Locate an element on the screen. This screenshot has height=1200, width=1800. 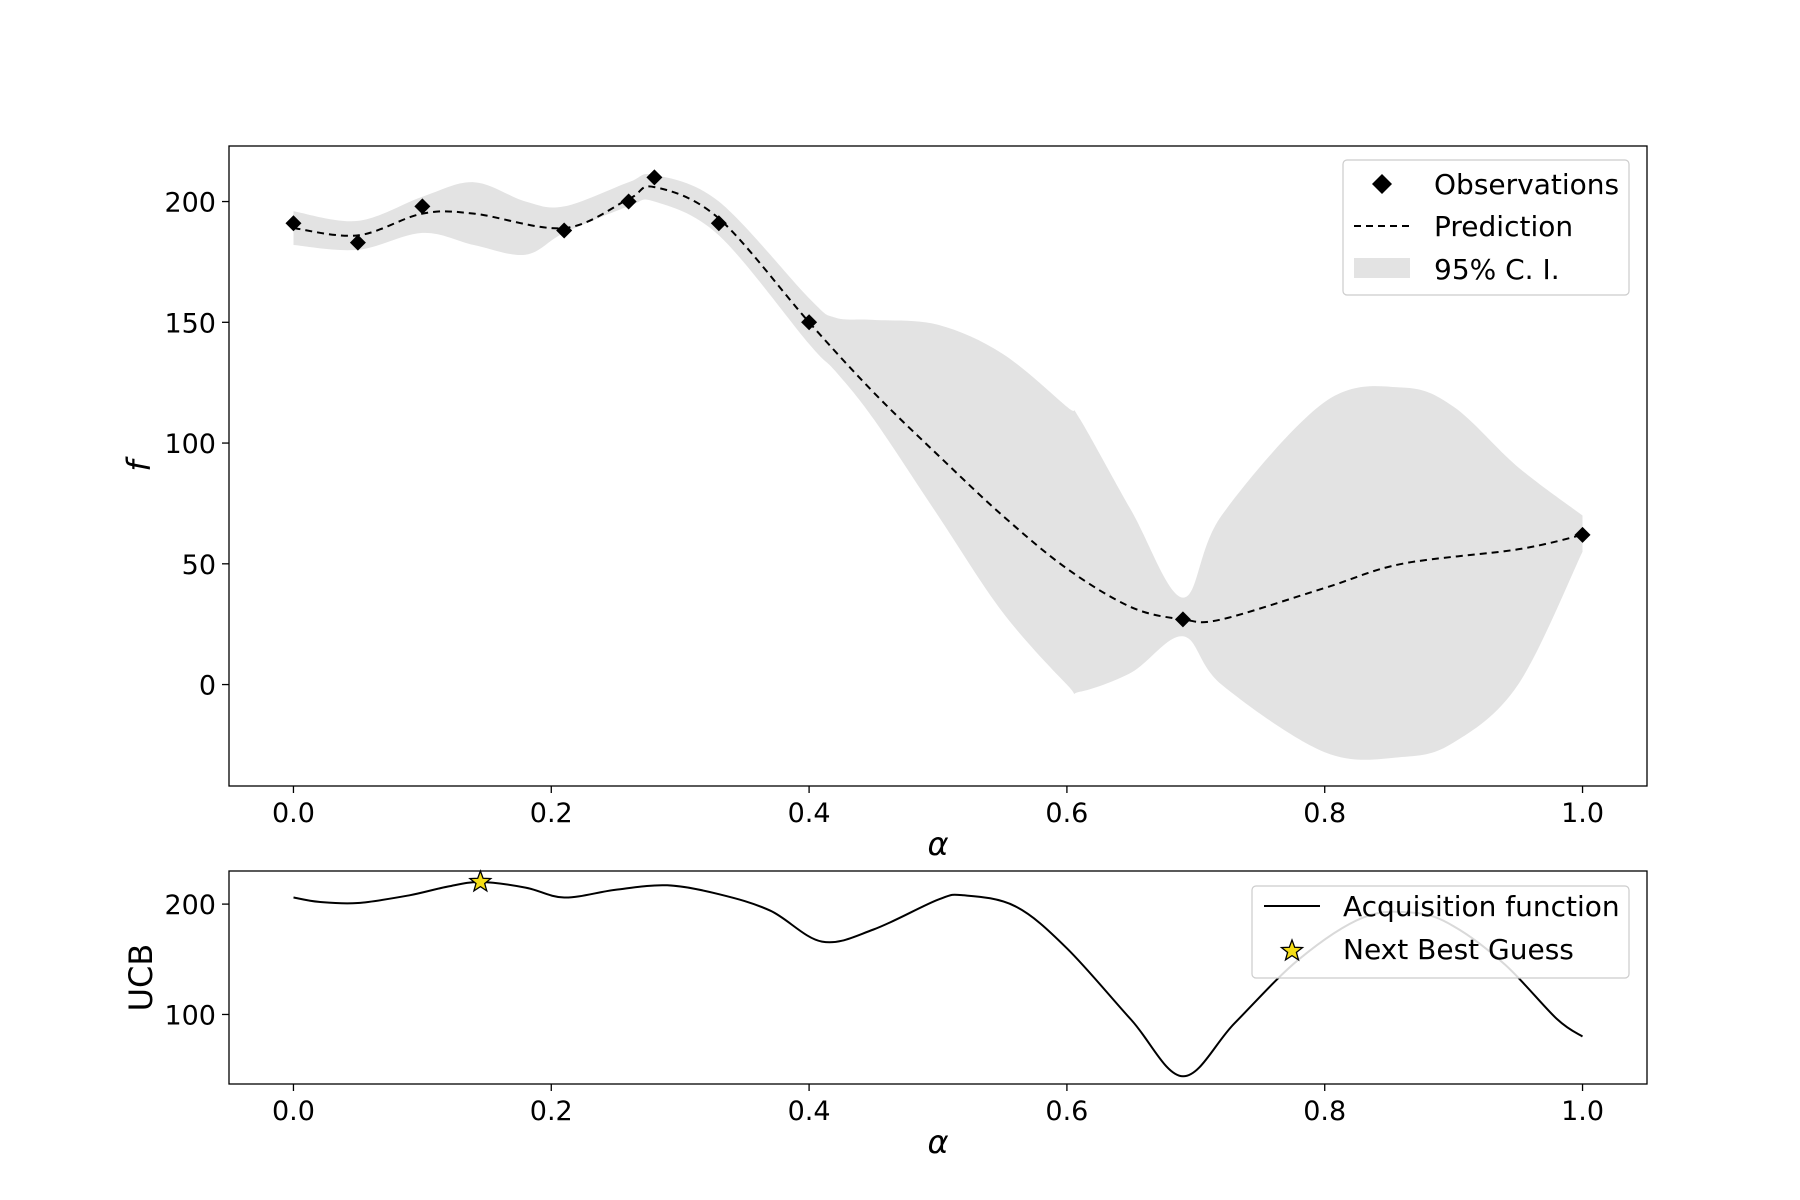
legend-label-prediction: Prediction is located at coordinates (1503, 226).